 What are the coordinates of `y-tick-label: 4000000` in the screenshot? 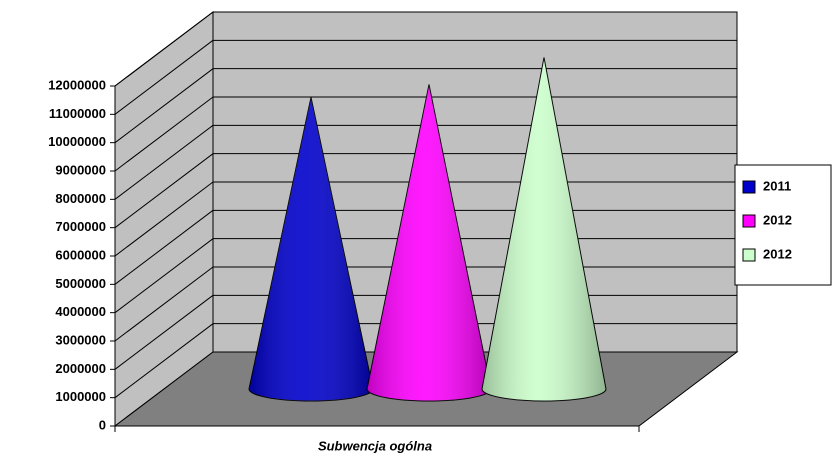 It's located at (80, 311).